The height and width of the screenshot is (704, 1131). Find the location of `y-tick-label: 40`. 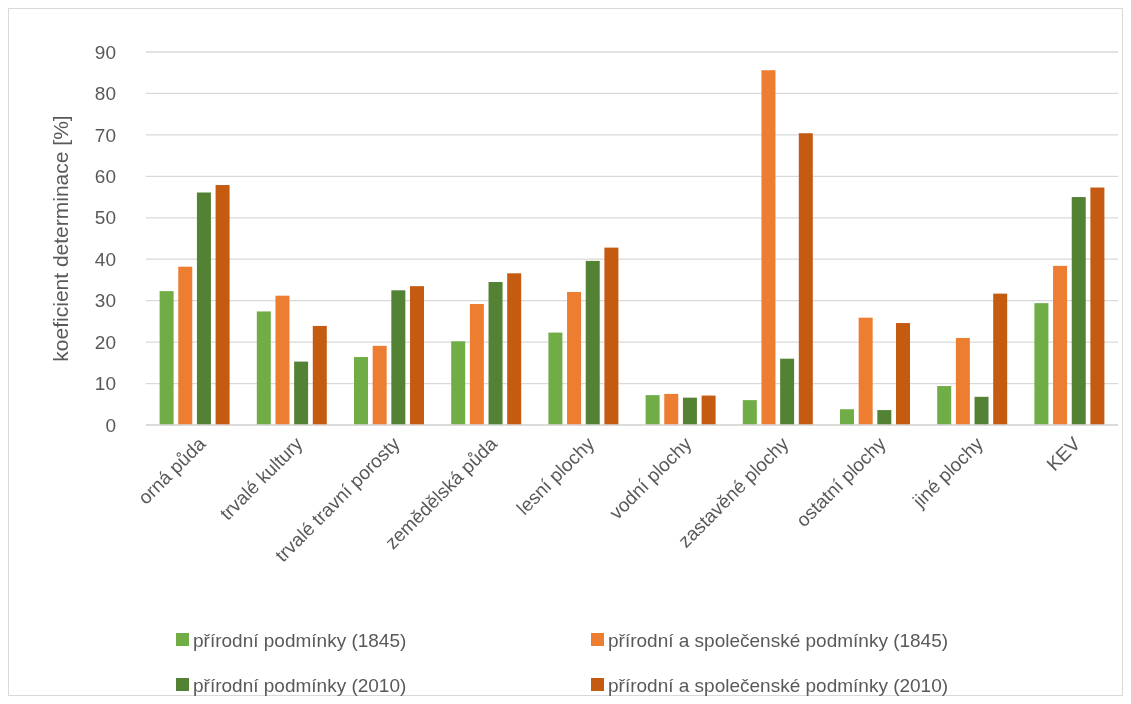

y-tick-label: 40 is located at coordinates (105, 259).